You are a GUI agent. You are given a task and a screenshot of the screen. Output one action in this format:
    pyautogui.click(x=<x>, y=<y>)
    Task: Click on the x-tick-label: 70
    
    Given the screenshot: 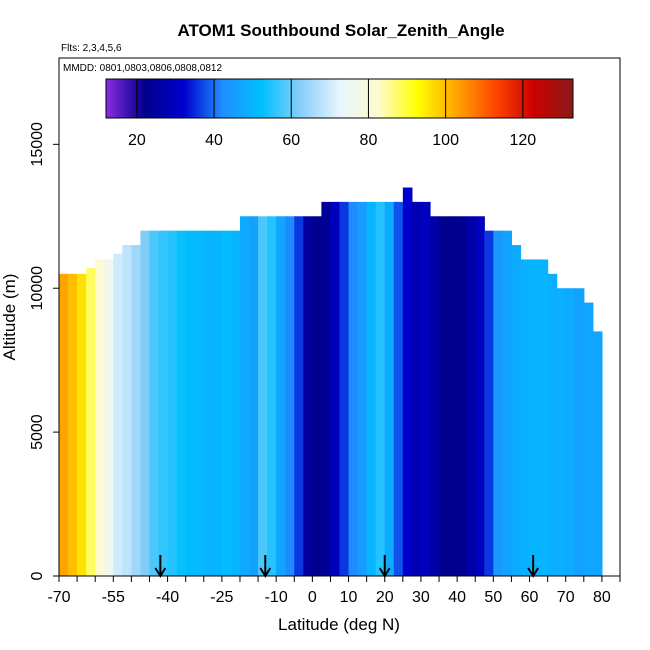 What is the action you would take?
    pyautogui.click(x=566, y=597)
    